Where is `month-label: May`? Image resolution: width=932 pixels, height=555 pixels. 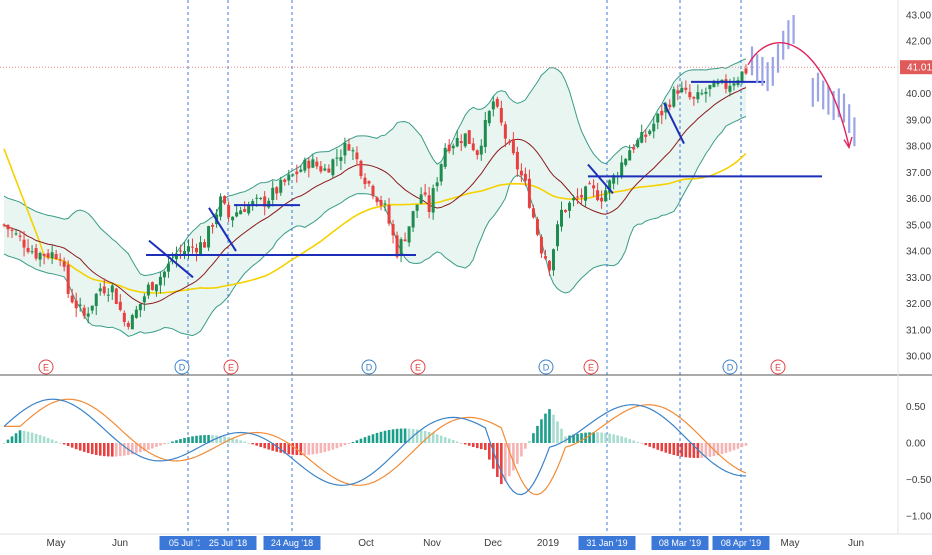 month-label: May is located at coordinates (790, 543).